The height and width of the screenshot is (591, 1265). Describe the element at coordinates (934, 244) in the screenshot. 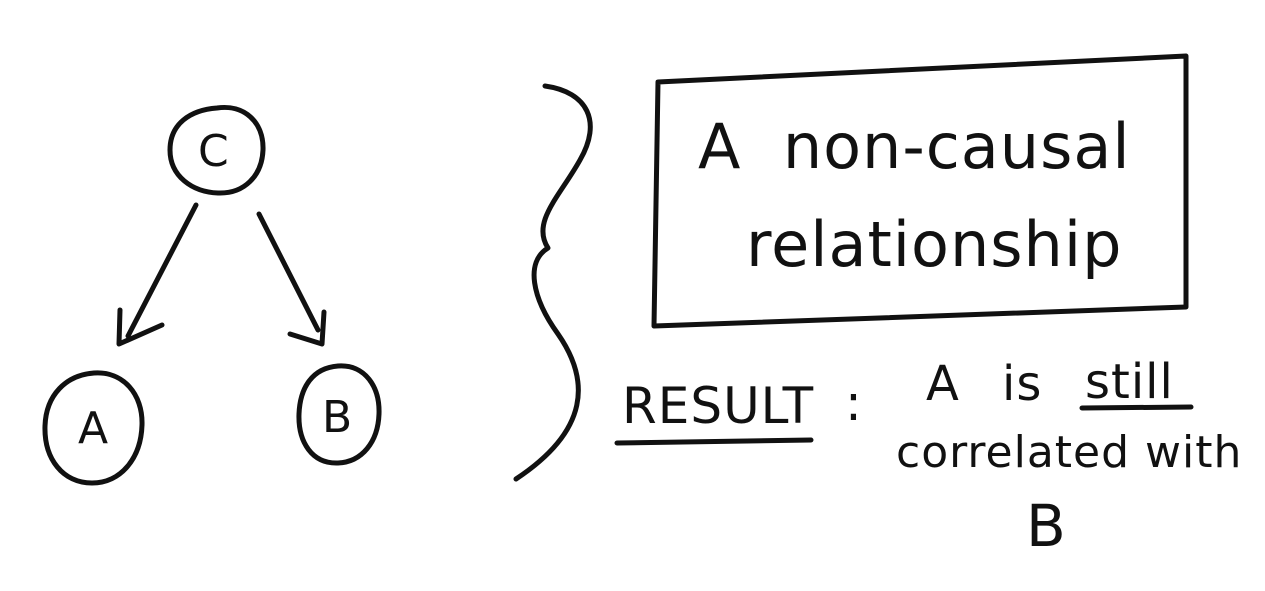

I see `box-line-2: relationship` at that location.